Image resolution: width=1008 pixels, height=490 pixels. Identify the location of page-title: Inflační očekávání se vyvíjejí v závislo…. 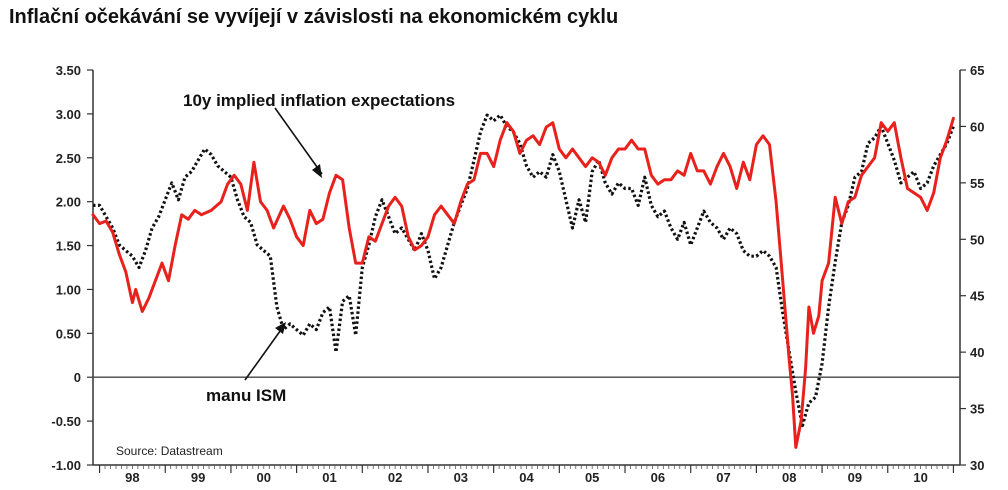
(314, 17).